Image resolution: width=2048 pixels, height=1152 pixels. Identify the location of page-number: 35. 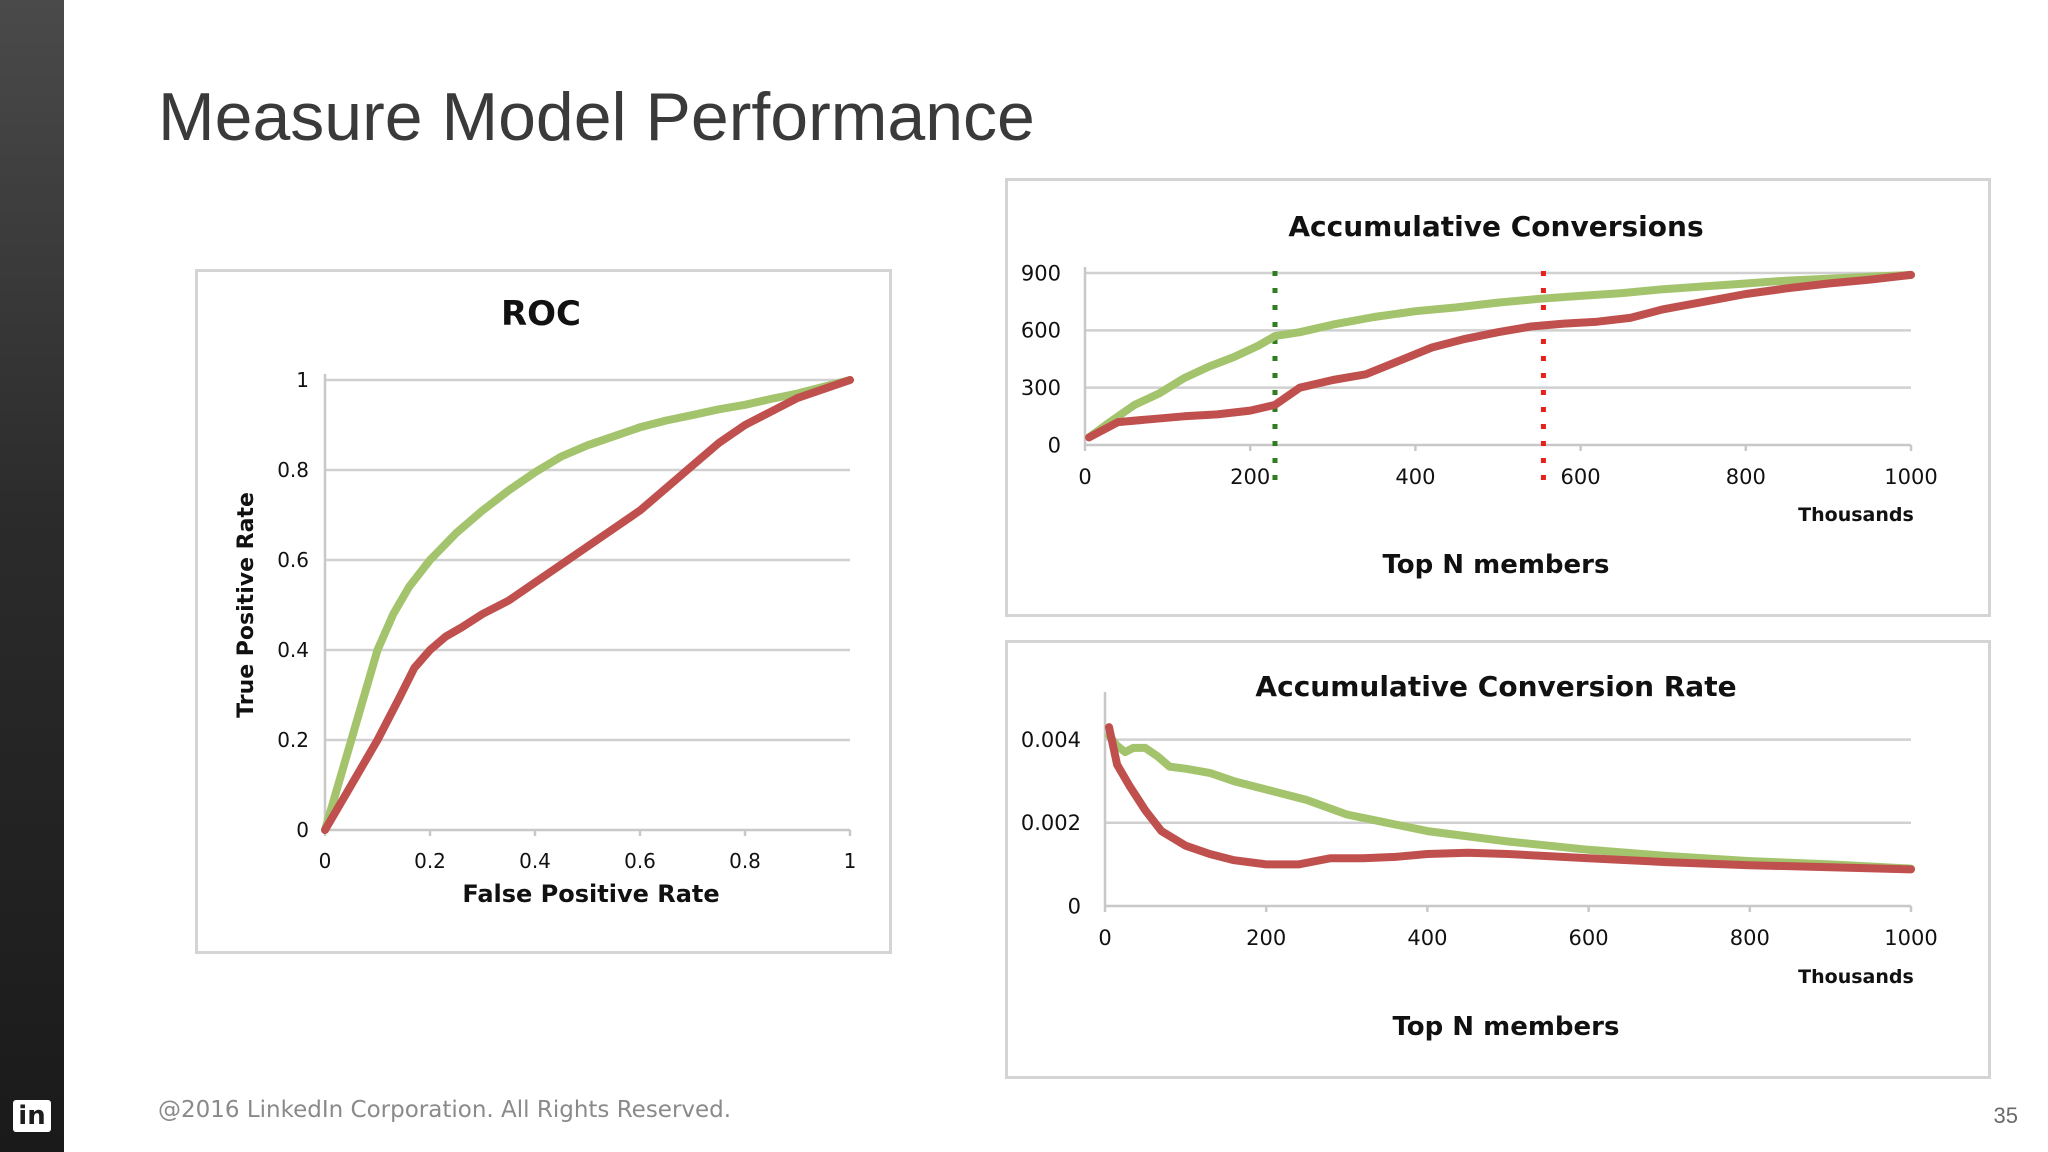
(2005, 1115).